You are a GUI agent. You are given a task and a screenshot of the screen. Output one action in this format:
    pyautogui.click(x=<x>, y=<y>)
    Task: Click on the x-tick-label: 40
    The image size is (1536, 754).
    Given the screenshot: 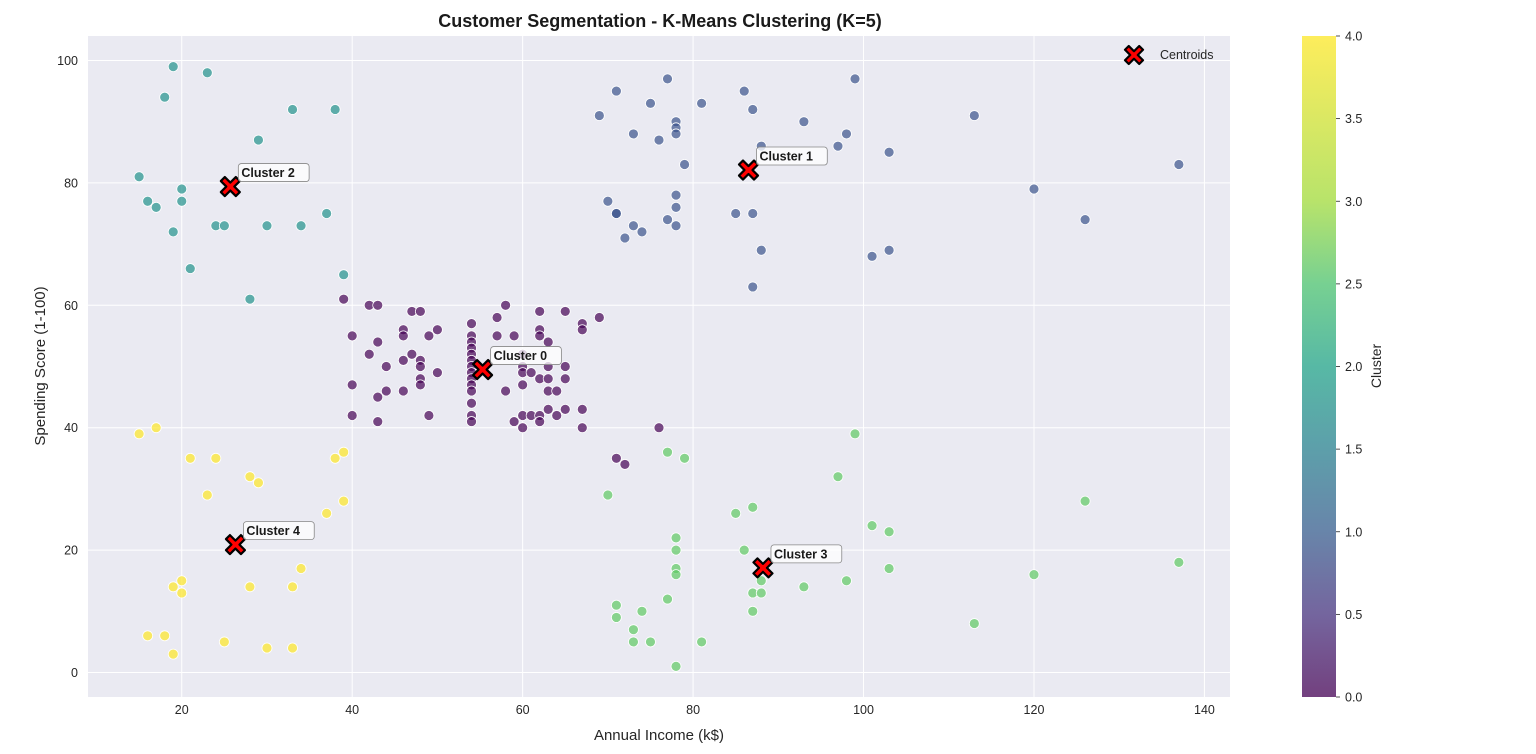 What is the action you would take?
    pyautogui.click(x=352, y=710)
    